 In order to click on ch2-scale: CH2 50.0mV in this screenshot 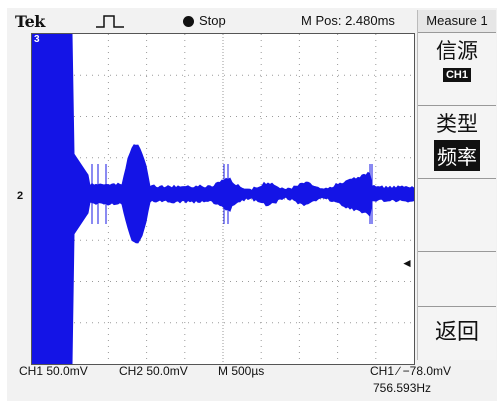, I will do `click(153, 371)`.